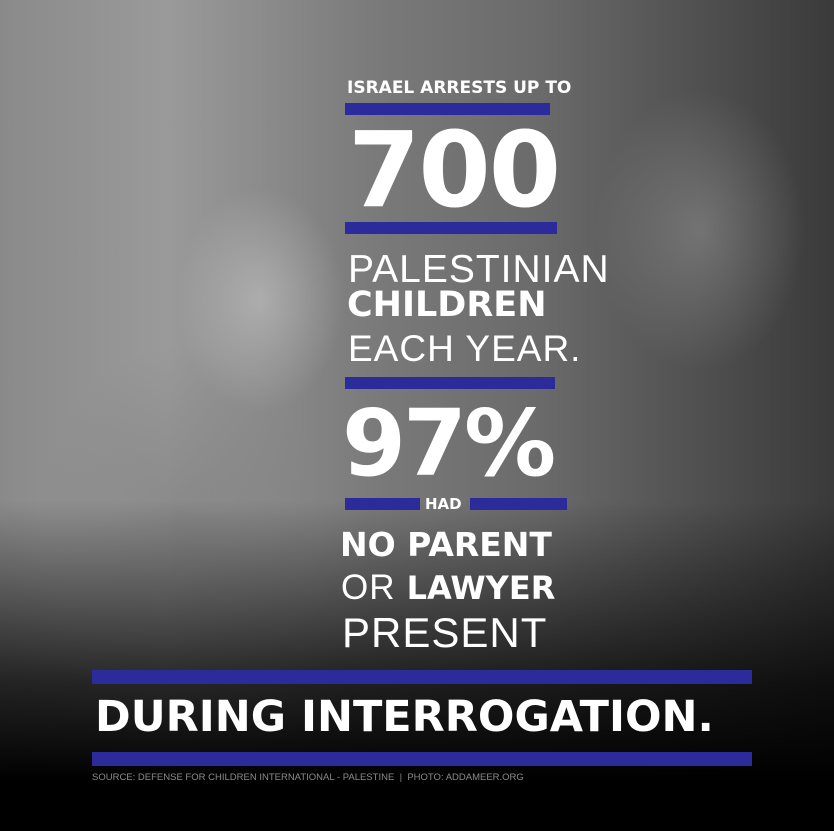  What do you see at coordinates (449, 443) in the screenshot?
I see `percent: 97%` at bounding box center [449, 443].